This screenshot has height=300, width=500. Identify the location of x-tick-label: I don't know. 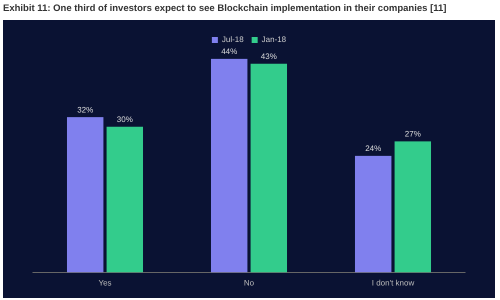
(393, 283).